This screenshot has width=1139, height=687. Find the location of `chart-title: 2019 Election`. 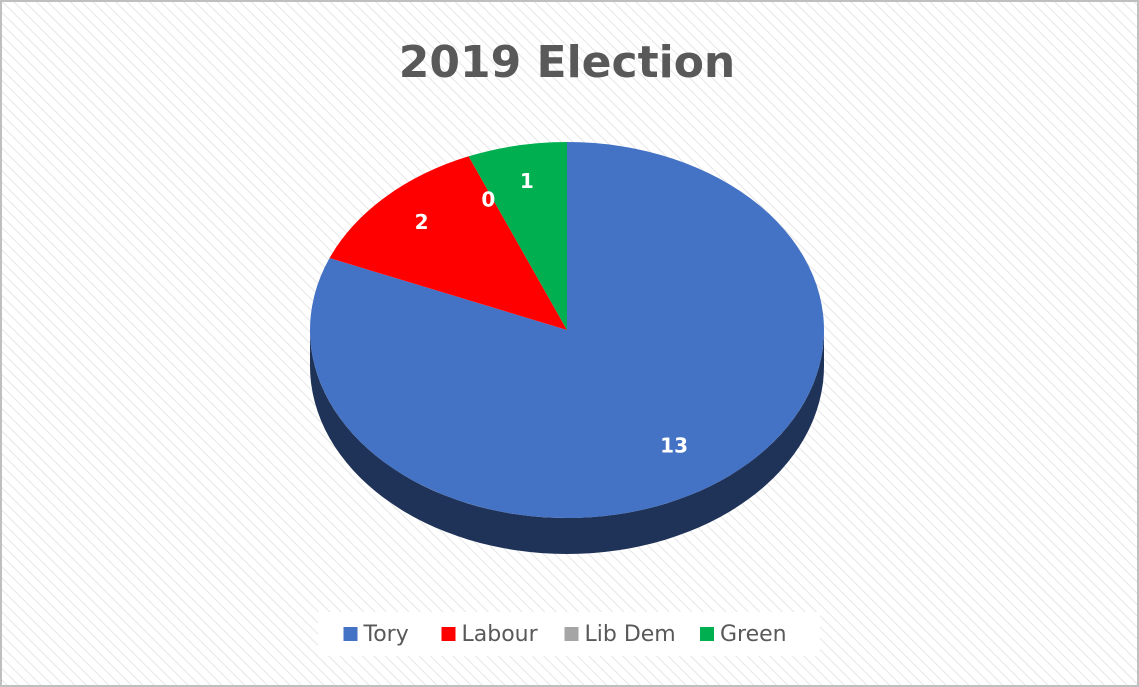

chart-title: 2019 Election is located at coordinates (567, 62).